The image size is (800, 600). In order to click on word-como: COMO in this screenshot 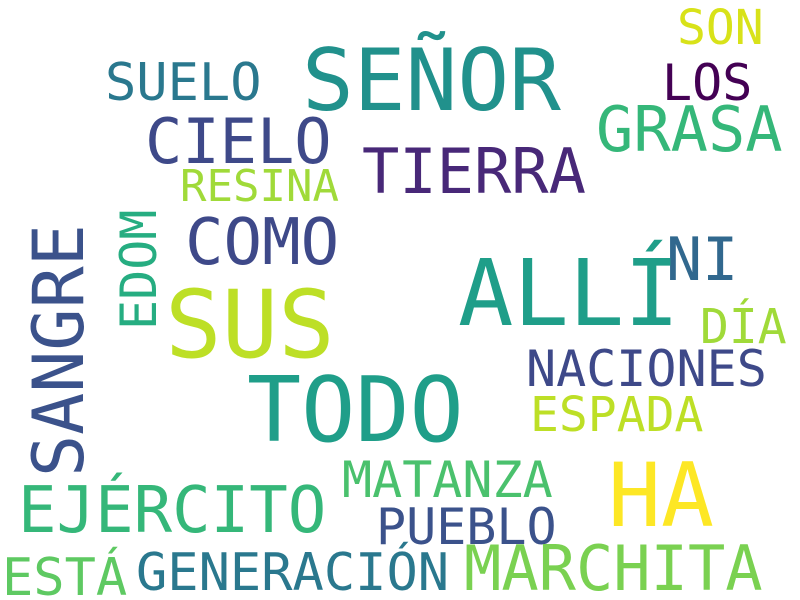, I will do `click(262, 243)`.